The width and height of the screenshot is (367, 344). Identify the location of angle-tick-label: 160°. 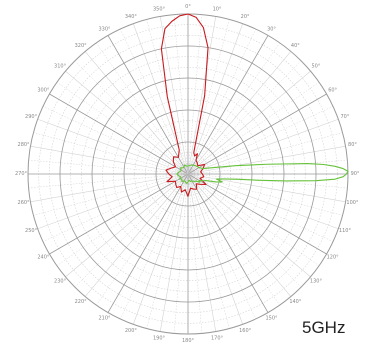
(245, 331).